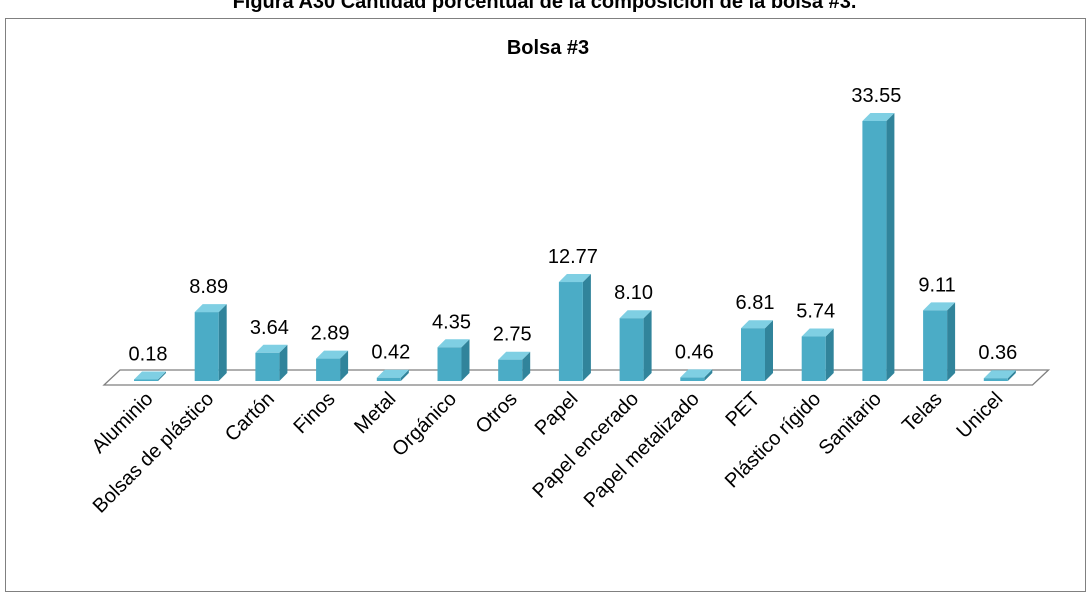  What do you see at coordinates (573, 257) in the screenshot?
I see `data-label: 12.77` at bounding box center [573, 257].